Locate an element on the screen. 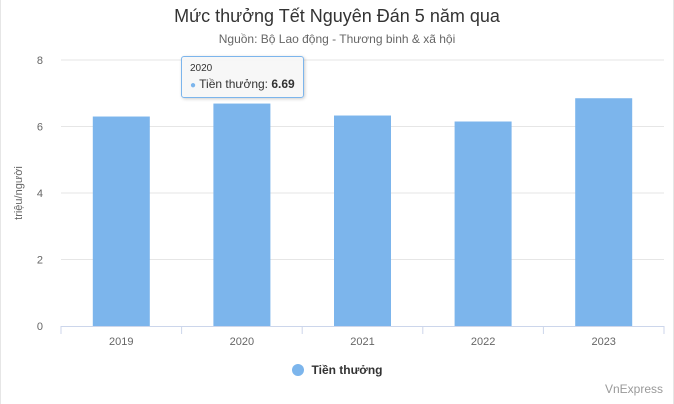 The width and height of the screenshot is (674, 404). tooltip-marker: ● is located at coordinates (193, 85).